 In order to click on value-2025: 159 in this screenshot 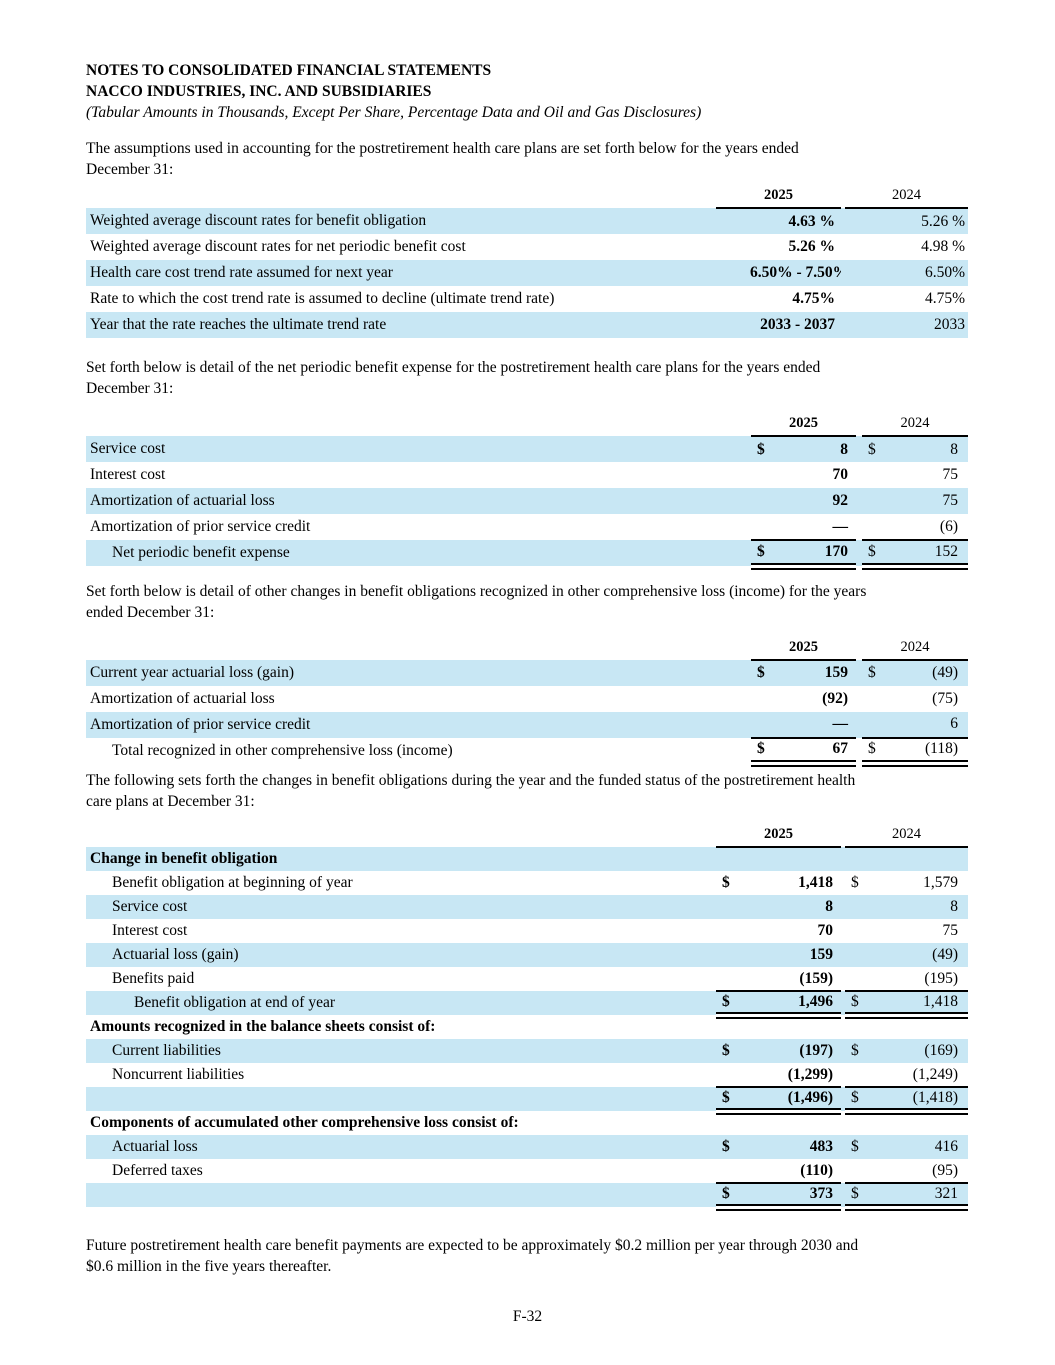, I will do `click(818, 672)`.